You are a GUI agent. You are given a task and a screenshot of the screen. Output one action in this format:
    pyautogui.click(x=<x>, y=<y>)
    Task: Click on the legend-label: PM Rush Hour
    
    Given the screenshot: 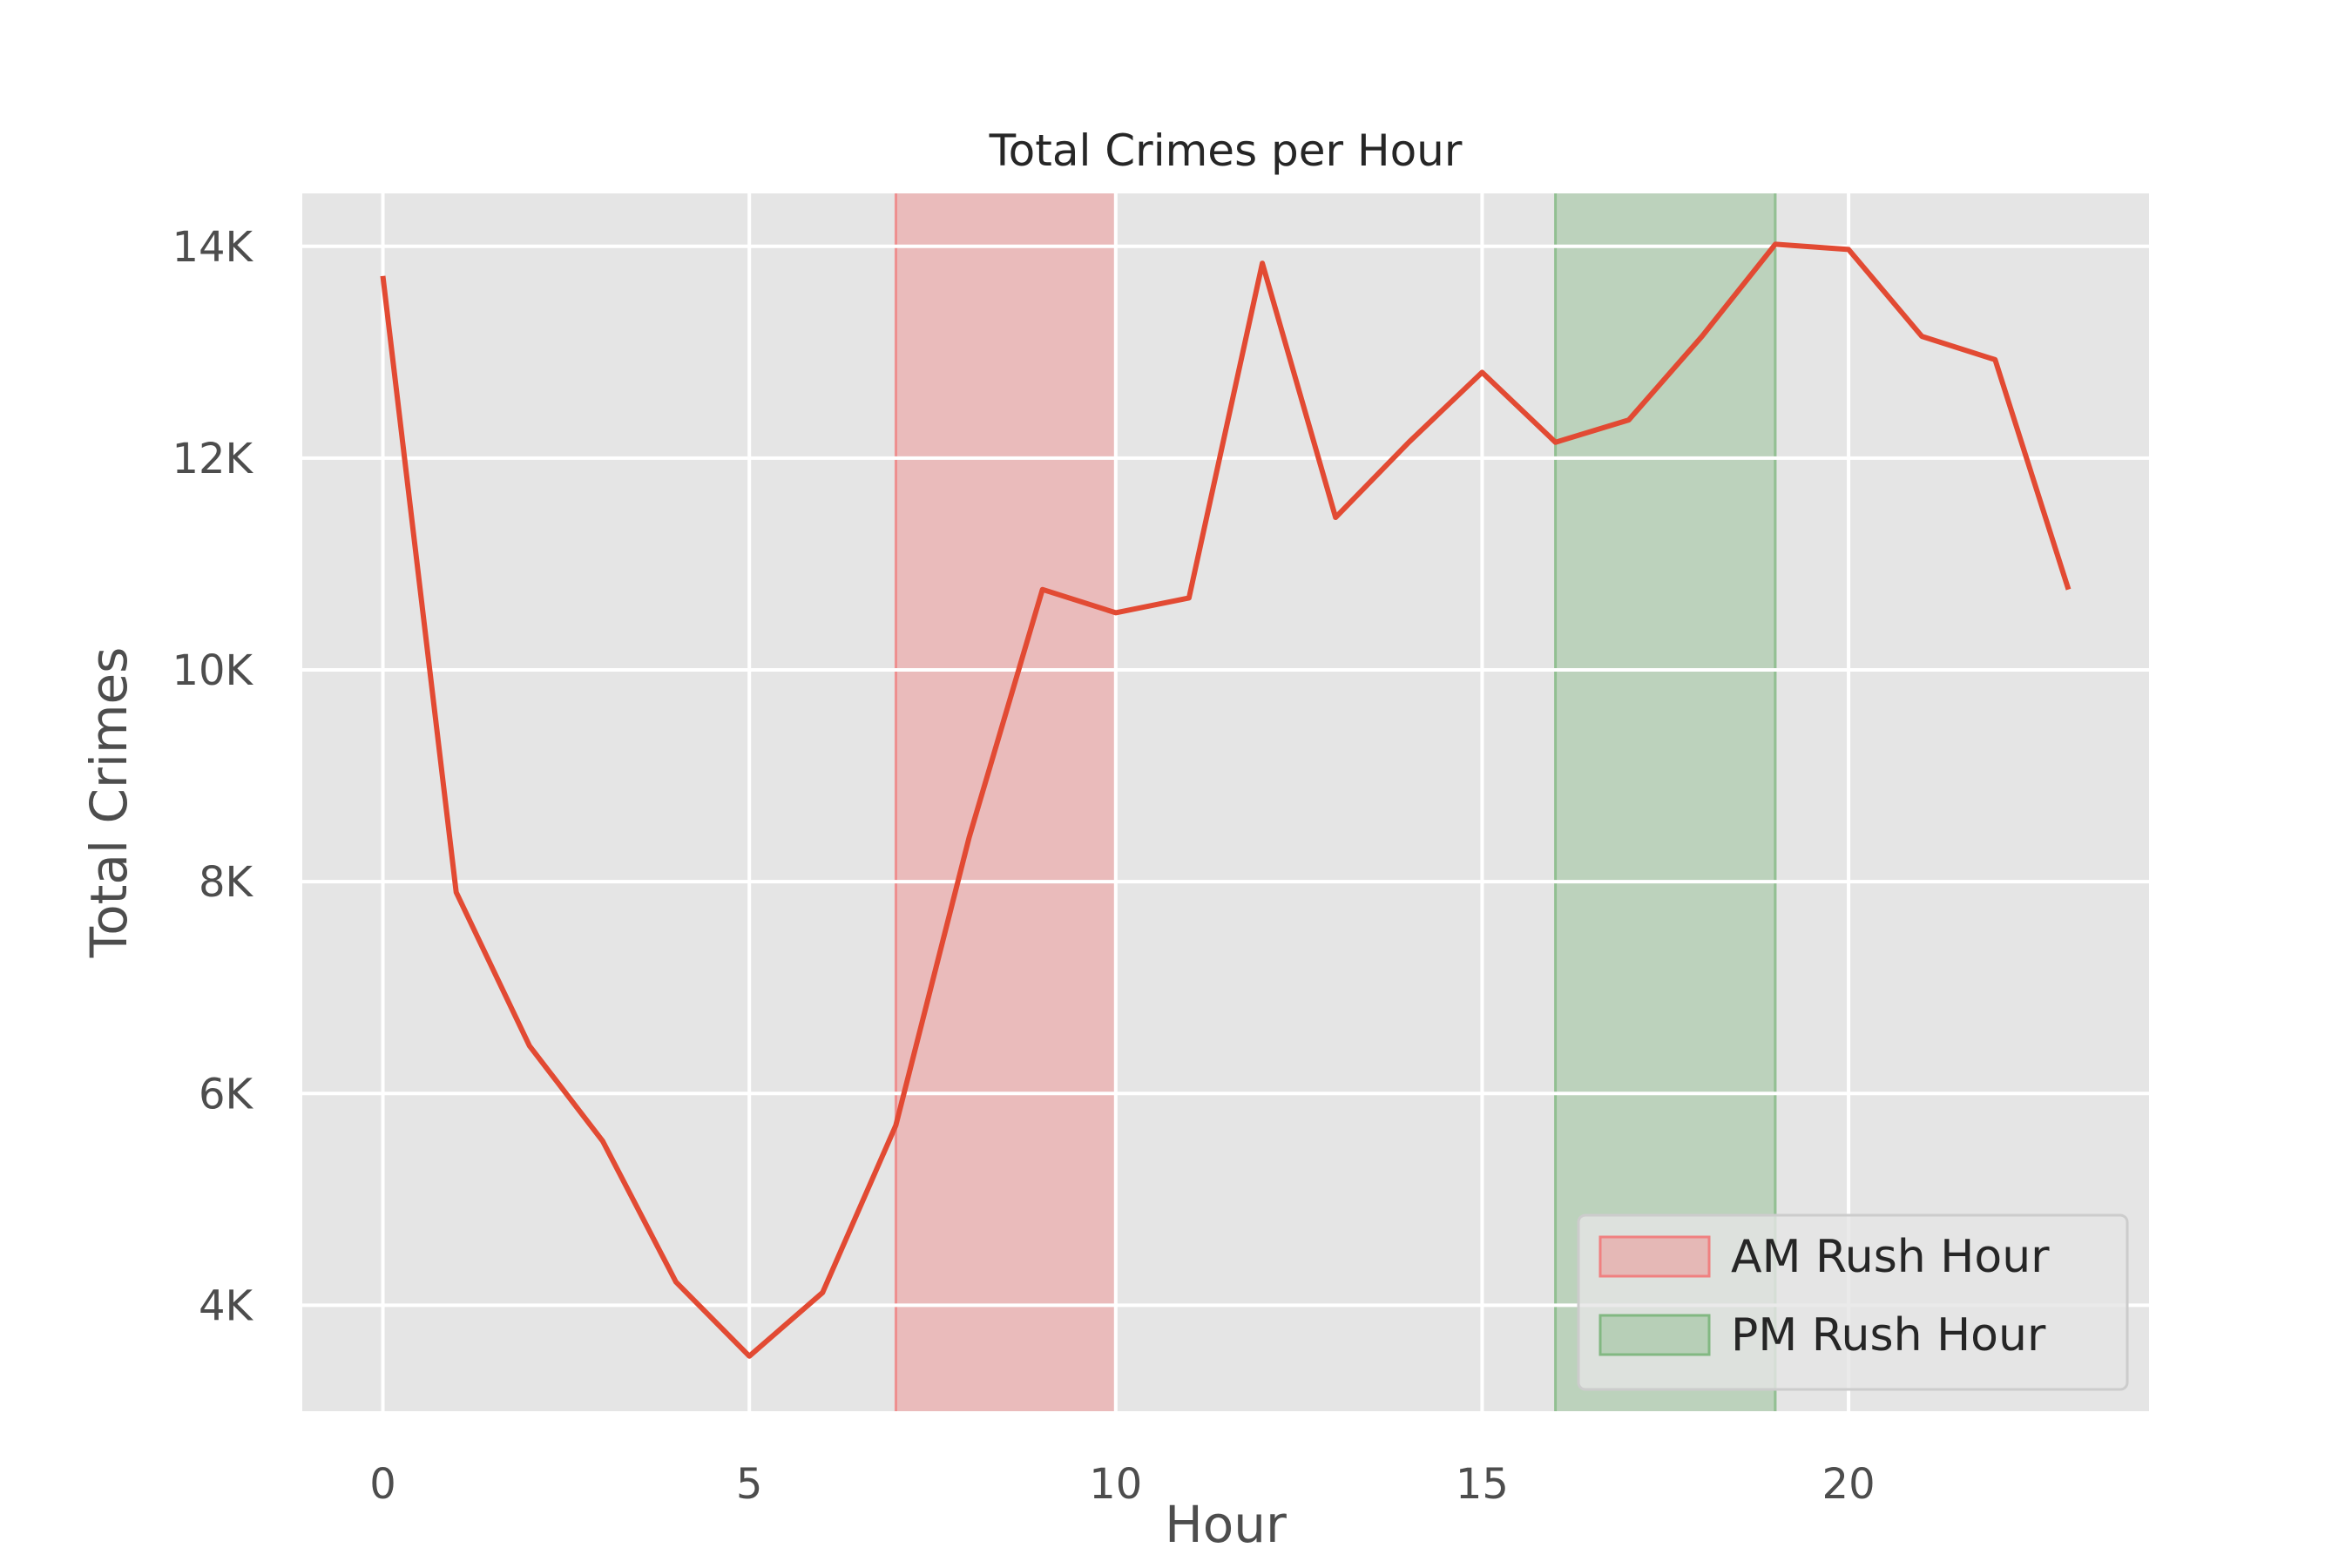 What is the action you would take?
    pyautogui.click(x=1888, y=1335)
    